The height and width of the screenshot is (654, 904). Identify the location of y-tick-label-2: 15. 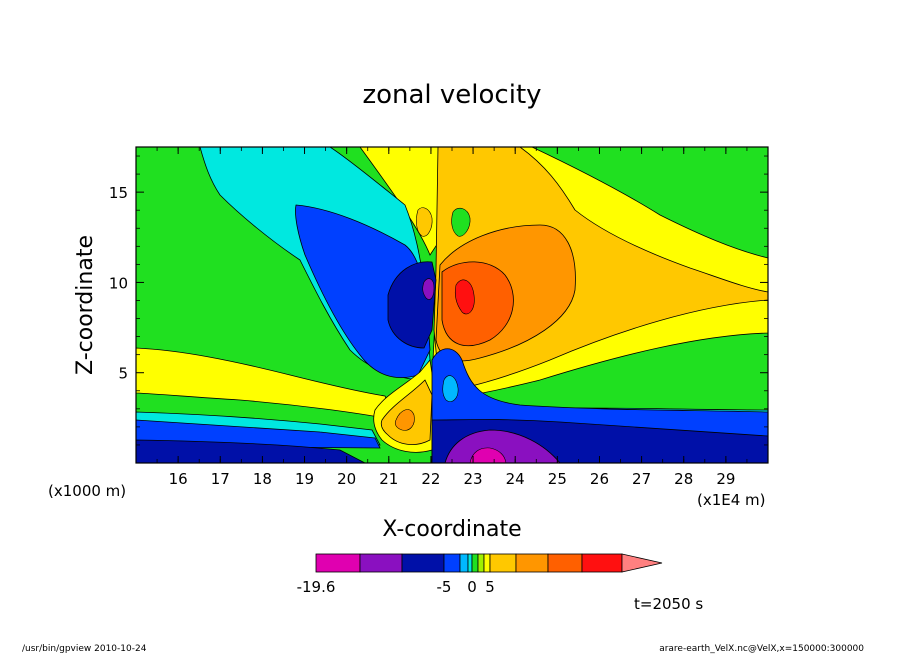
(118, 193).